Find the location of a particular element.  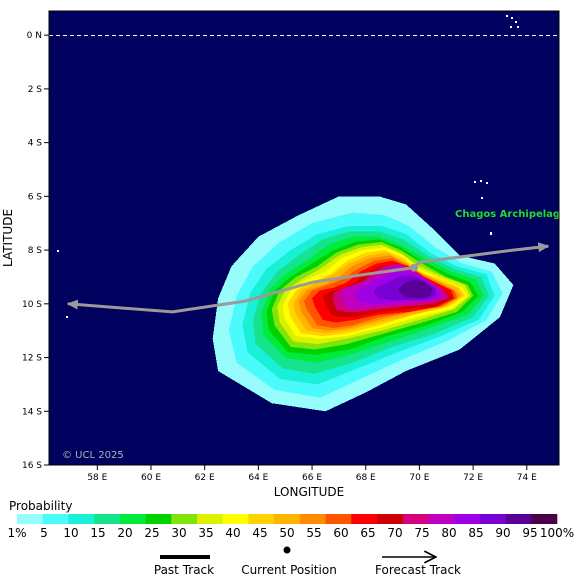

colorbar-label: 95 is located at coordinates (529, 533).